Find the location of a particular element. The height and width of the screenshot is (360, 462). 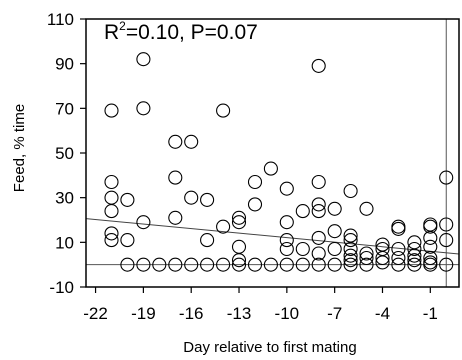

x-axis: -22 -19 -16 -13 -10 -7 -4 -1 is located at coordinates (260, 305).